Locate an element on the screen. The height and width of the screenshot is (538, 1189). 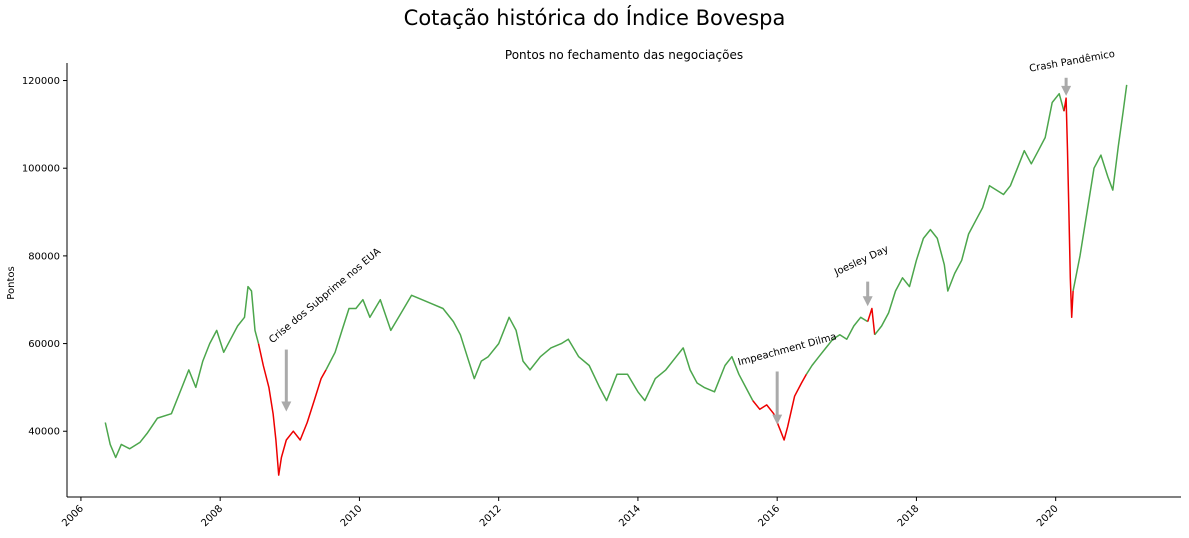
y-tick-label: 80000 is located at coordinates (44, 256).